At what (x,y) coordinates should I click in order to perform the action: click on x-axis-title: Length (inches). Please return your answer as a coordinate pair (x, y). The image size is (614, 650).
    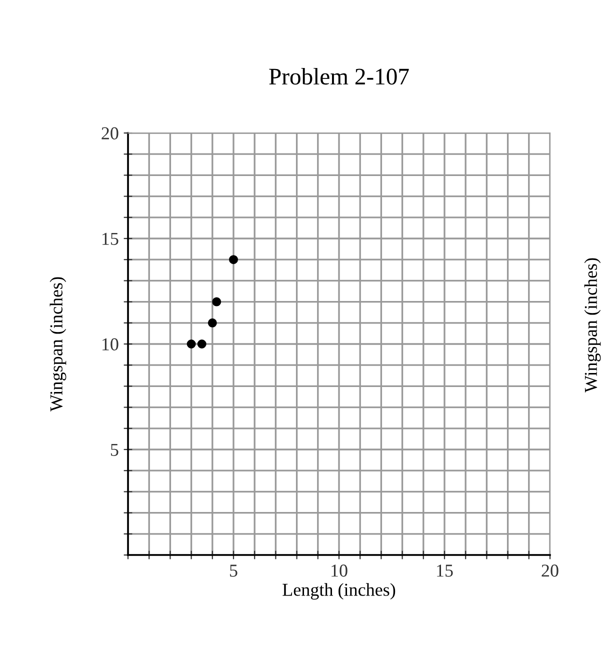
    Looking at the image, I should click on (339, 591).